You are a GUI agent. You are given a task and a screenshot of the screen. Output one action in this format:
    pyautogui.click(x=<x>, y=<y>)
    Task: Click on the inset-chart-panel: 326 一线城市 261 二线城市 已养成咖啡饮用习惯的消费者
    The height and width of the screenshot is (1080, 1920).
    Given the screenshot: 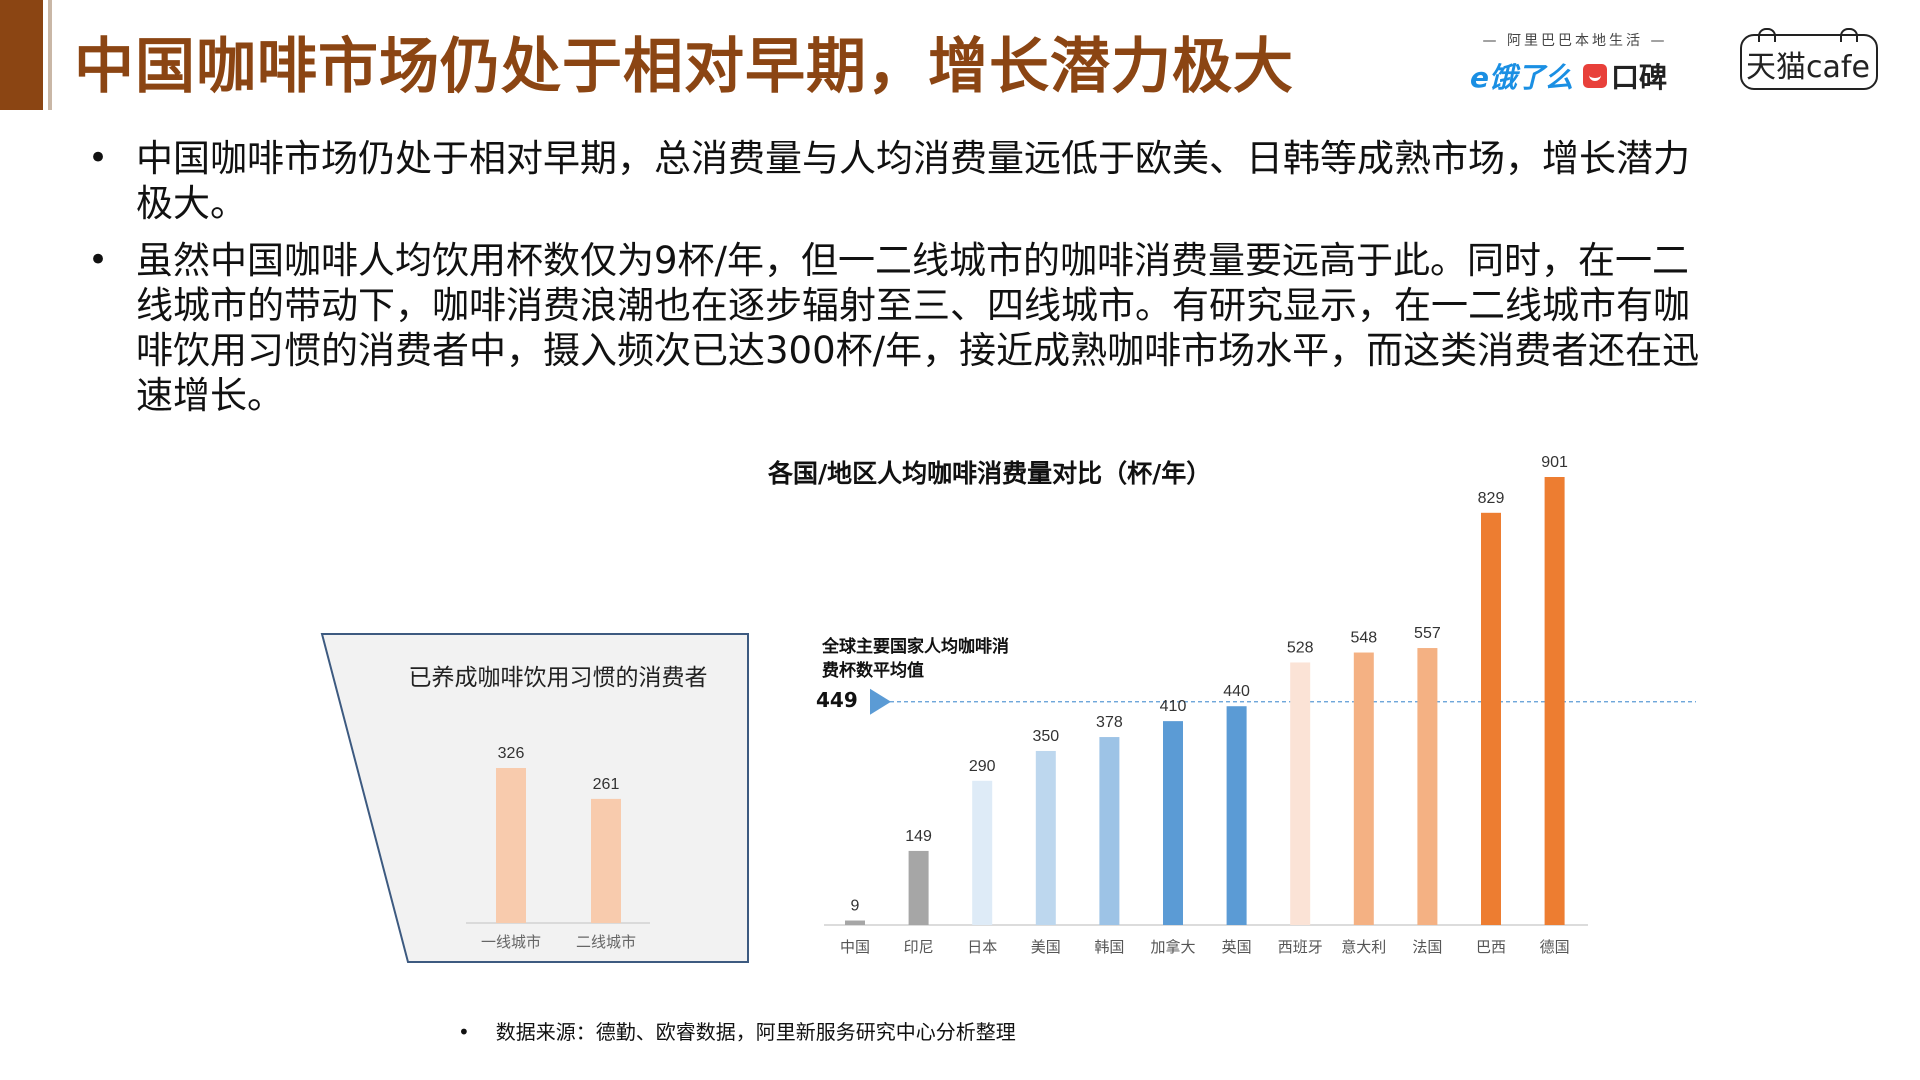 What is the action you would take?
    pyautogui.click(x=534, y=796)
    